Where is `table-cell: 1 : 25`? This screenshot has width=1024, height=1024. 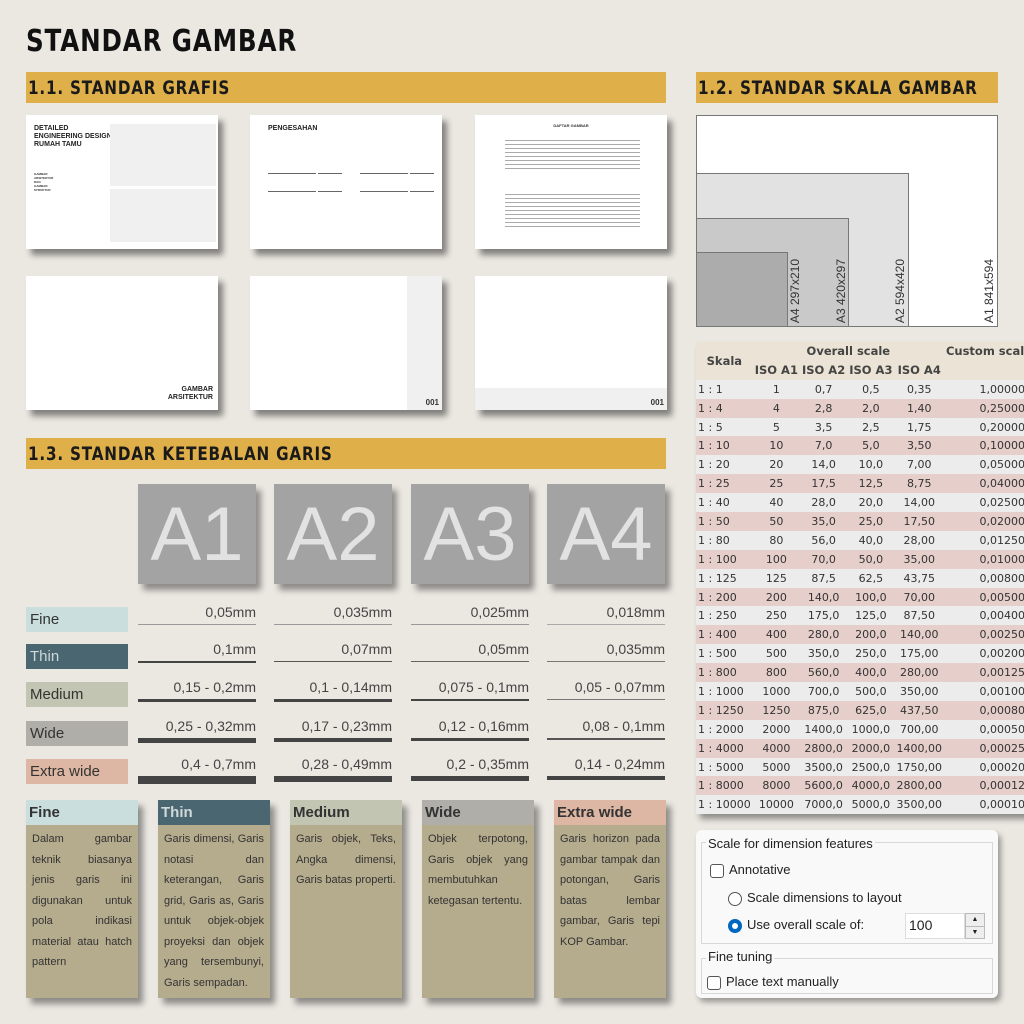 table-cell: 1 : 25 is located at coordinates (714, 484).